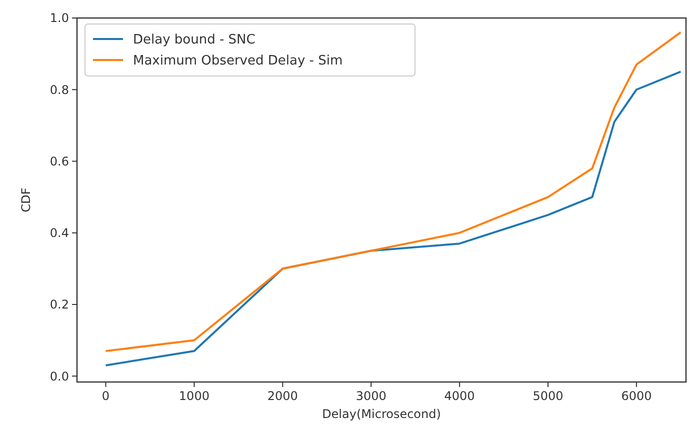 The height and width of the screenshot is (430, 696). Describe the element at coordinates (194, 396) in the screenshot. I see `x-tick-label: 1000` at that location.